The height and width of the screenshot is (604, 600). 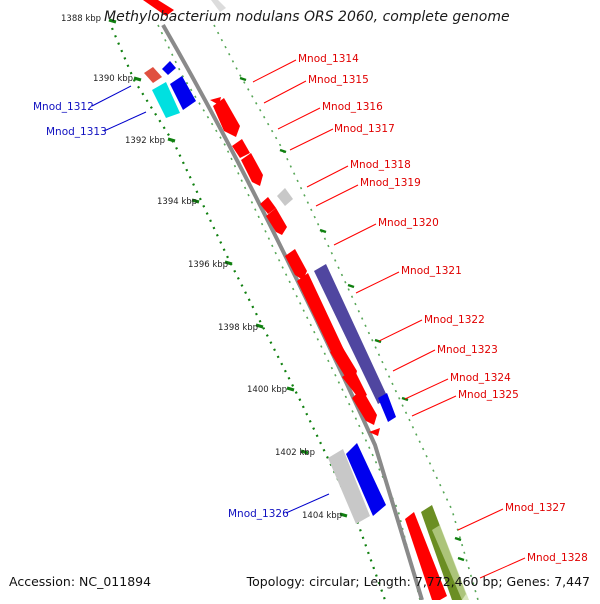 I want to click on gene-light-olive, so click(x=450, y=562).